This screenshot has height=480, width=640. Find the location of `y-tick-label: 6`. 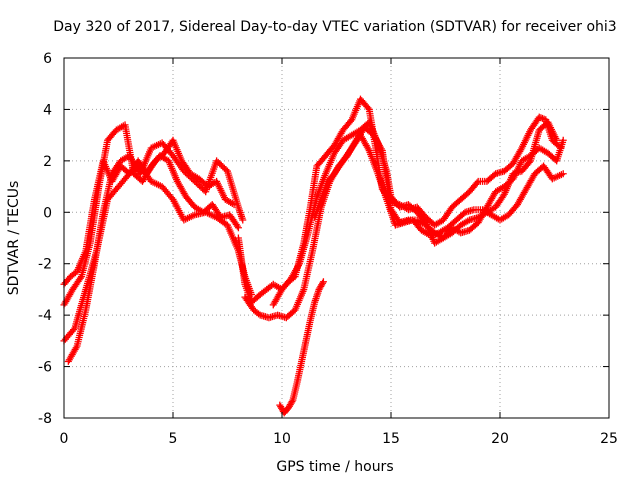

y-tick-label: 6 is located at coordinates (47, 59).